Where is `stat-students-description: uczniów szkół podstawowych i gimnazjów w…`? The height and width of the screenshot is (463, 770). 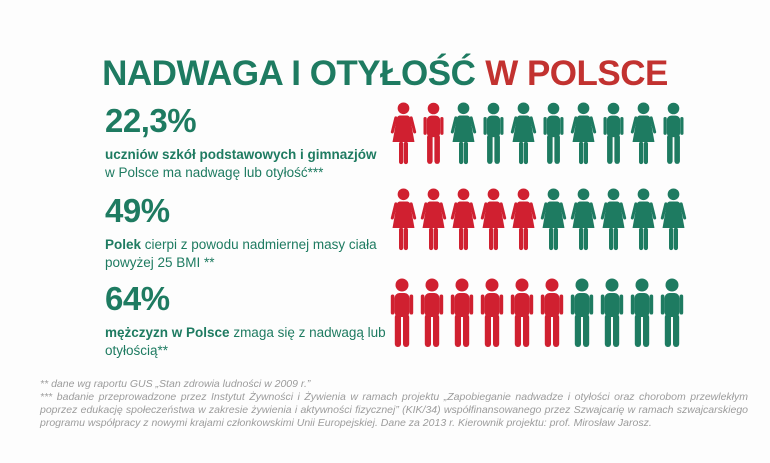
stat-students-description: uczniów szkół podstawowych i gimnazjów w… is located at coordinates (247, 164).